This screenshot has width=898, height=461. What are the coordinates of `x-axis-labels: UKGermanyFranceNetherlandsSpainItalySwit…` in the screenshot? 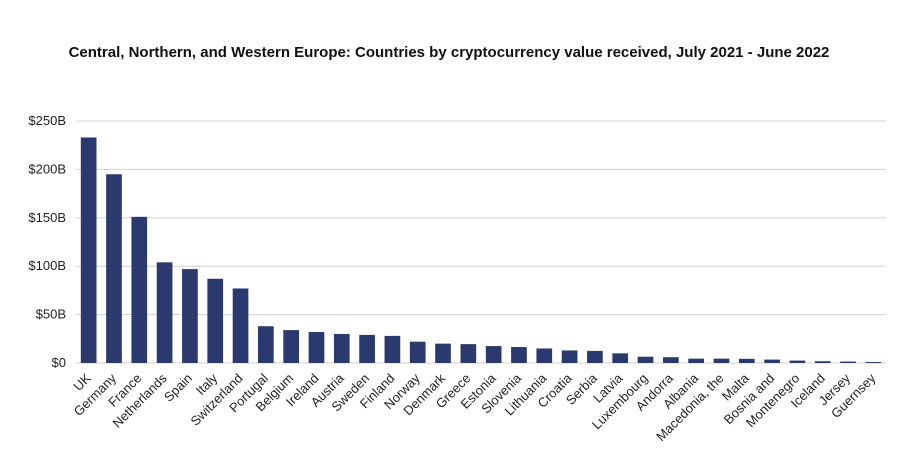 It's located at (474, 407).